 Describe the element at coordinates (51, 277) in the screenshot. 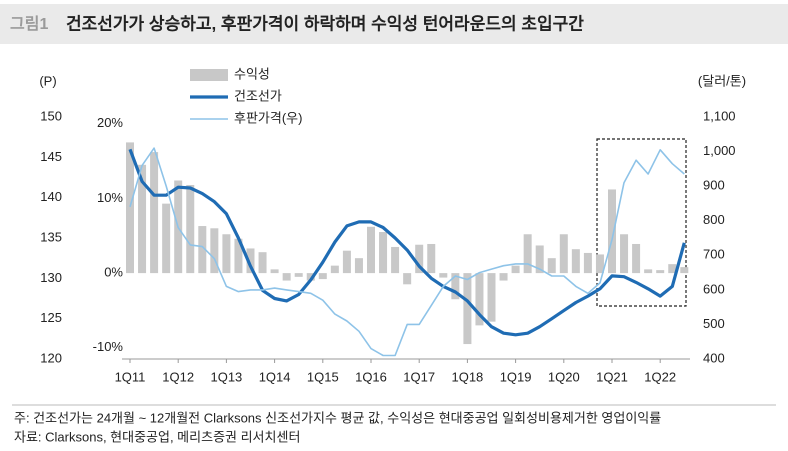

I see `y-tick-label: 130` at that location.